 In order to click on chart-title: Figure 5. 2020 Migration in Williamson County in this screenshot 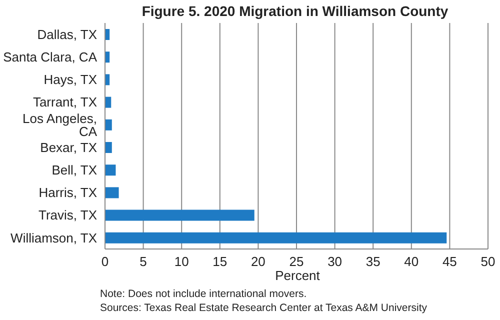, I will do `click(295, 11)`.